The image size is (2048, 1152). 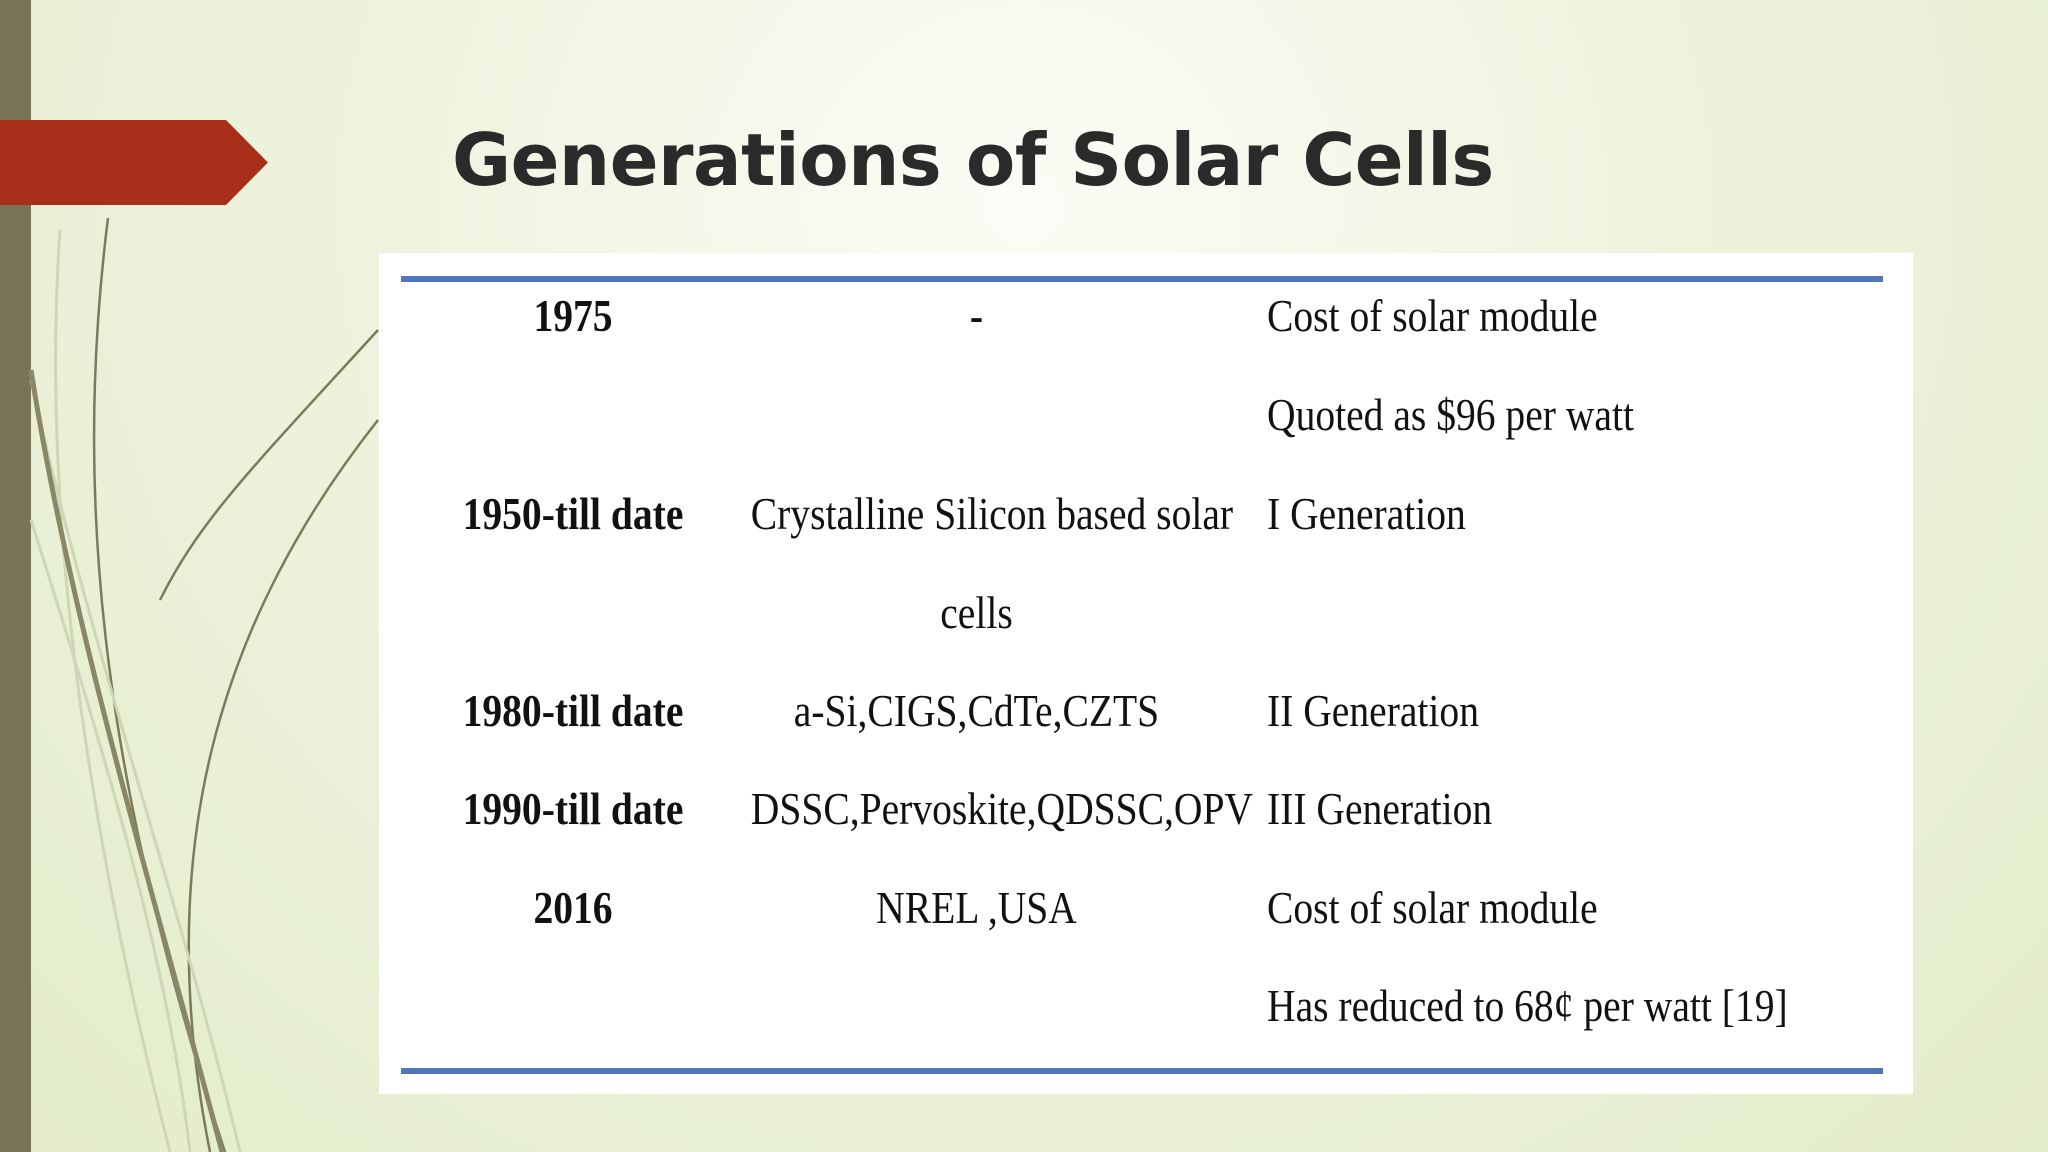 I want to click on table-cell-year: 1975, so click(x=573, y=315).